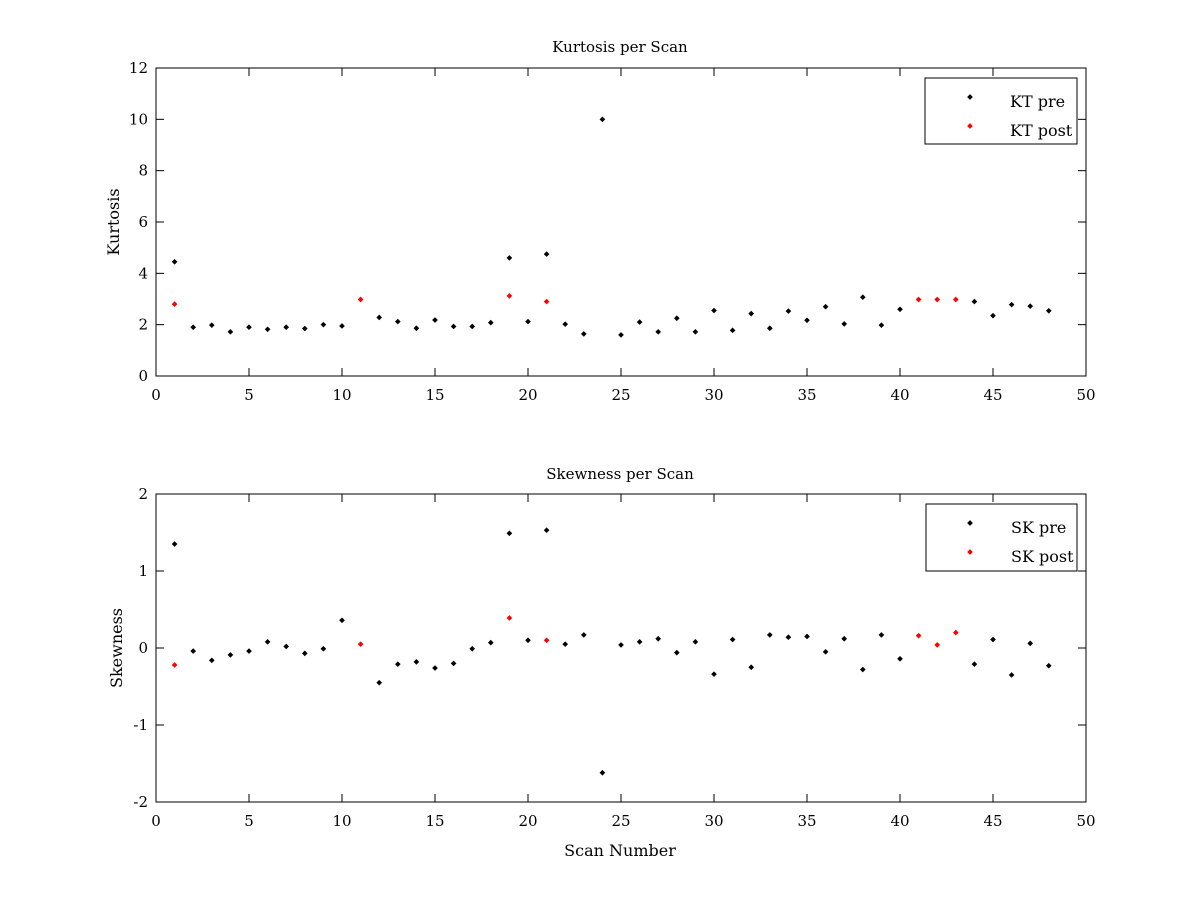 Image resolution: width=1200 pixels, height=900 pixels. I want to click on skewness-y-tick-label: 1, so click(143, 571).